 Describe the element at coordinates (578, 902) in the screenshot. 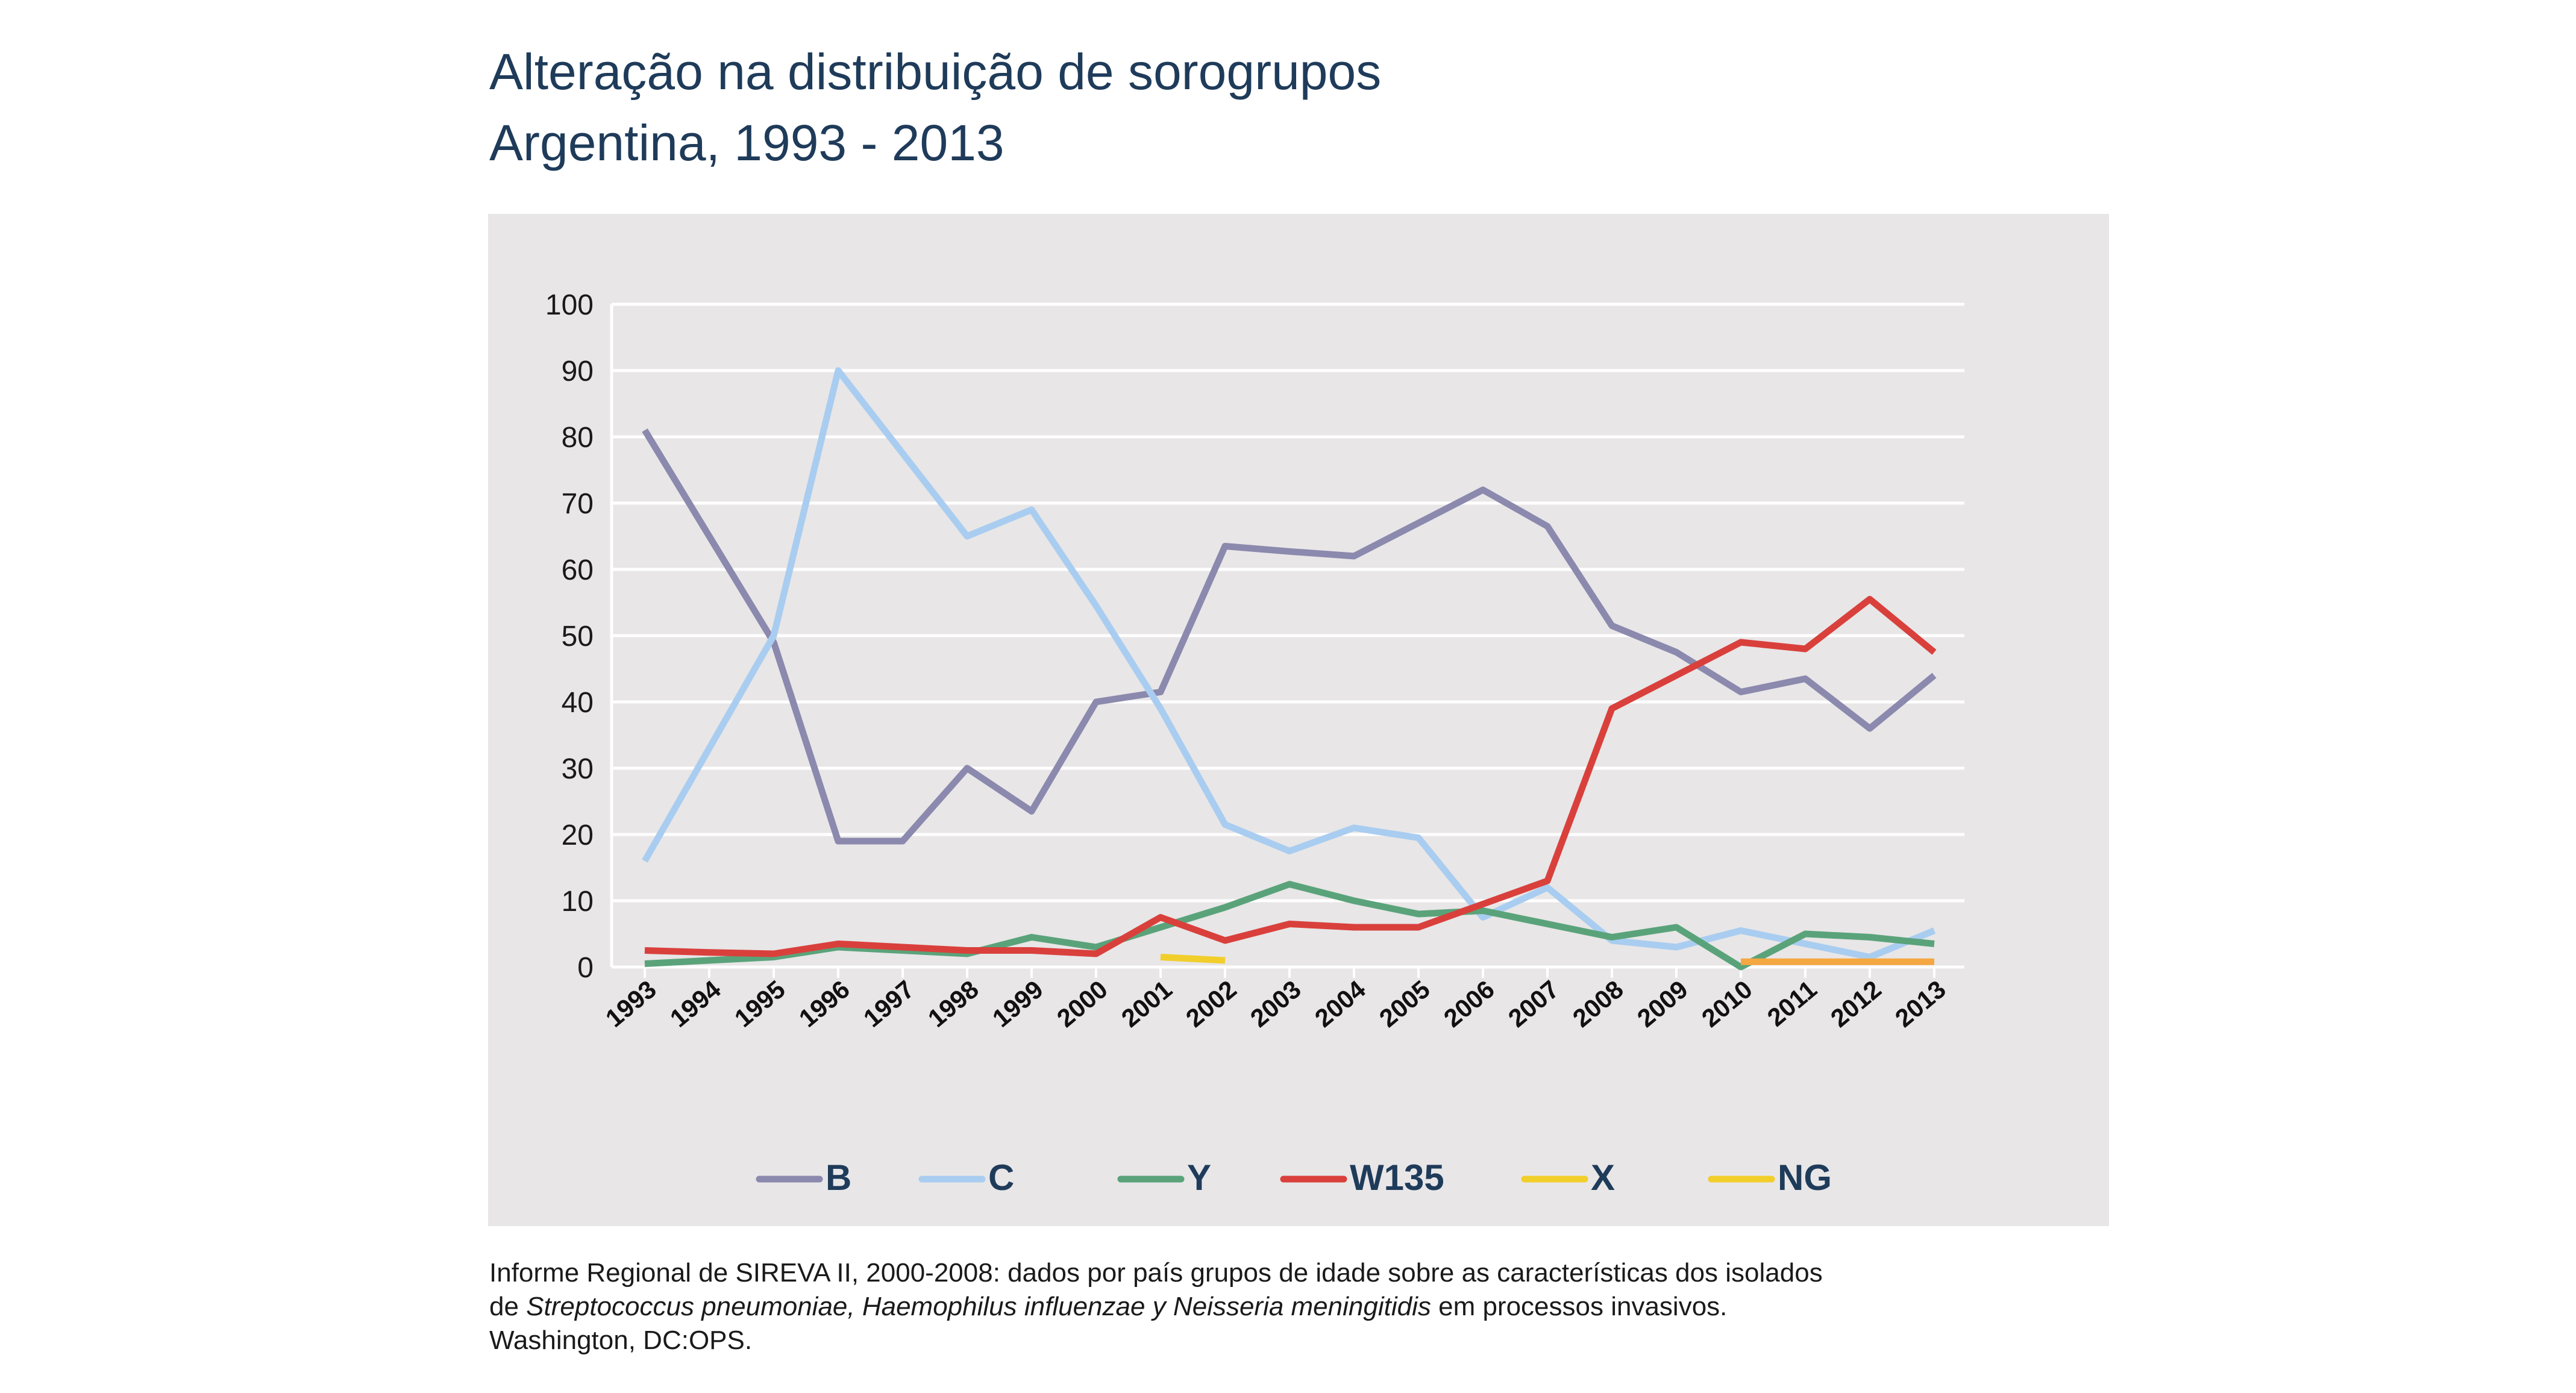

I see `y-tick-label-10: 10` at that location.